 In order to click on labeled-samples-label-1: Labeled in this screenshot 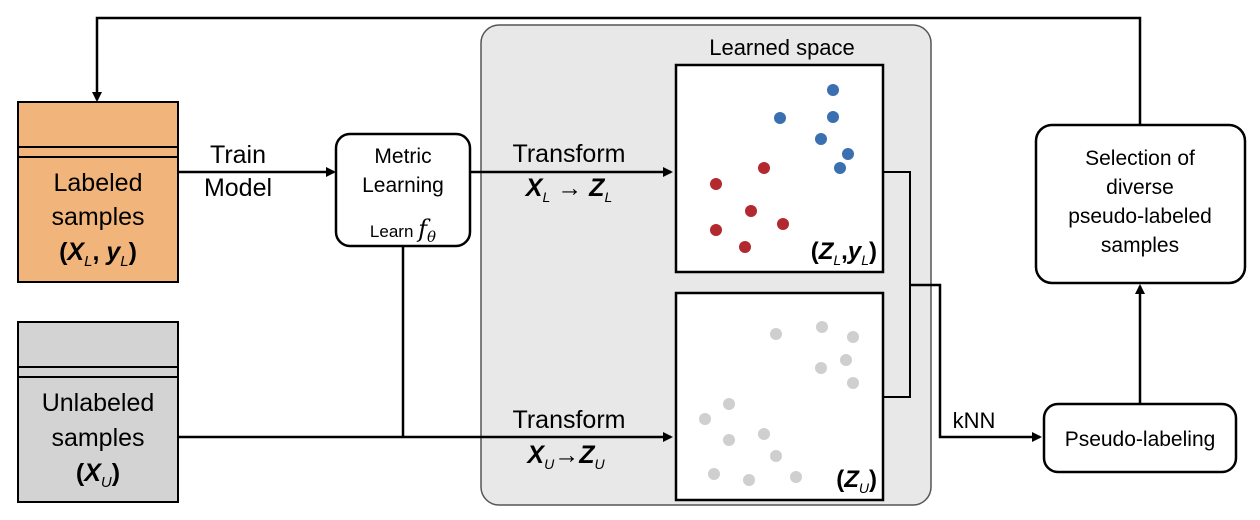, I will do `click(98, 183)`.